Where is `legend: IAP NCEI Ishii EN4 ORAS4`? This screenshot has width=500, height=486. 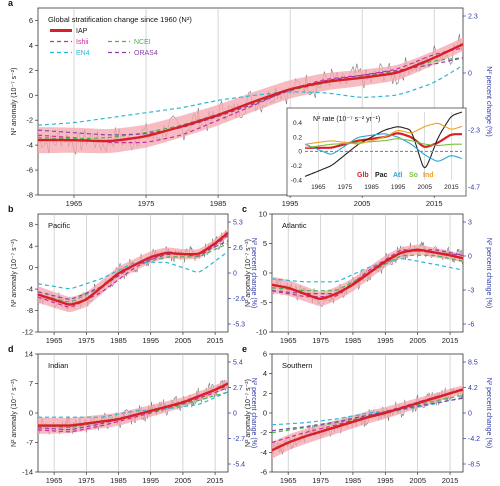 legend: IAP NCEI Ishii EN4 ORAS4 is located at coordinates (104, 42).